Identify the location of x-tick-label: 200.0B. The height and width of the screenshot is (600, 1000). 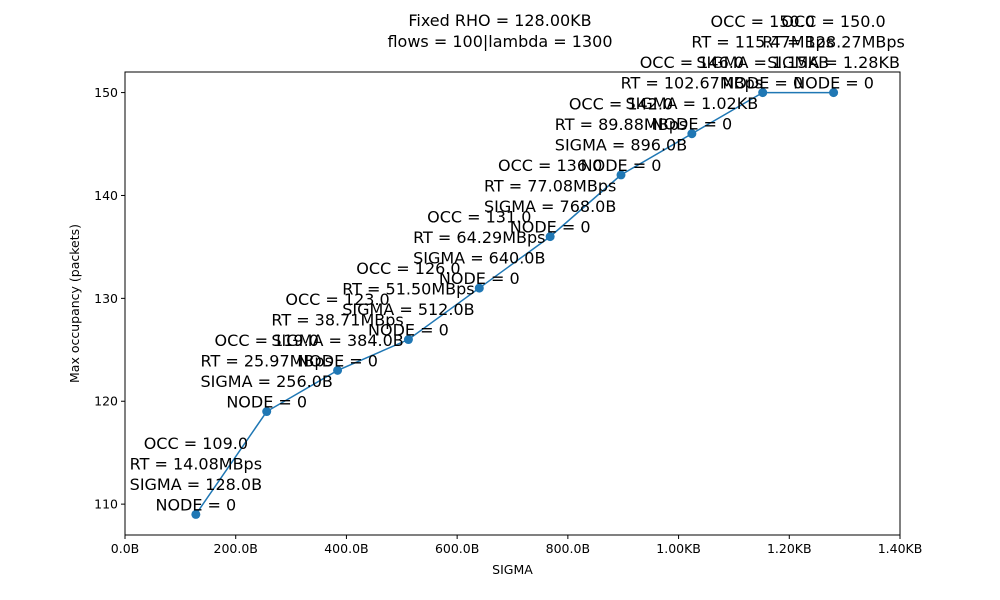
(236, 548).